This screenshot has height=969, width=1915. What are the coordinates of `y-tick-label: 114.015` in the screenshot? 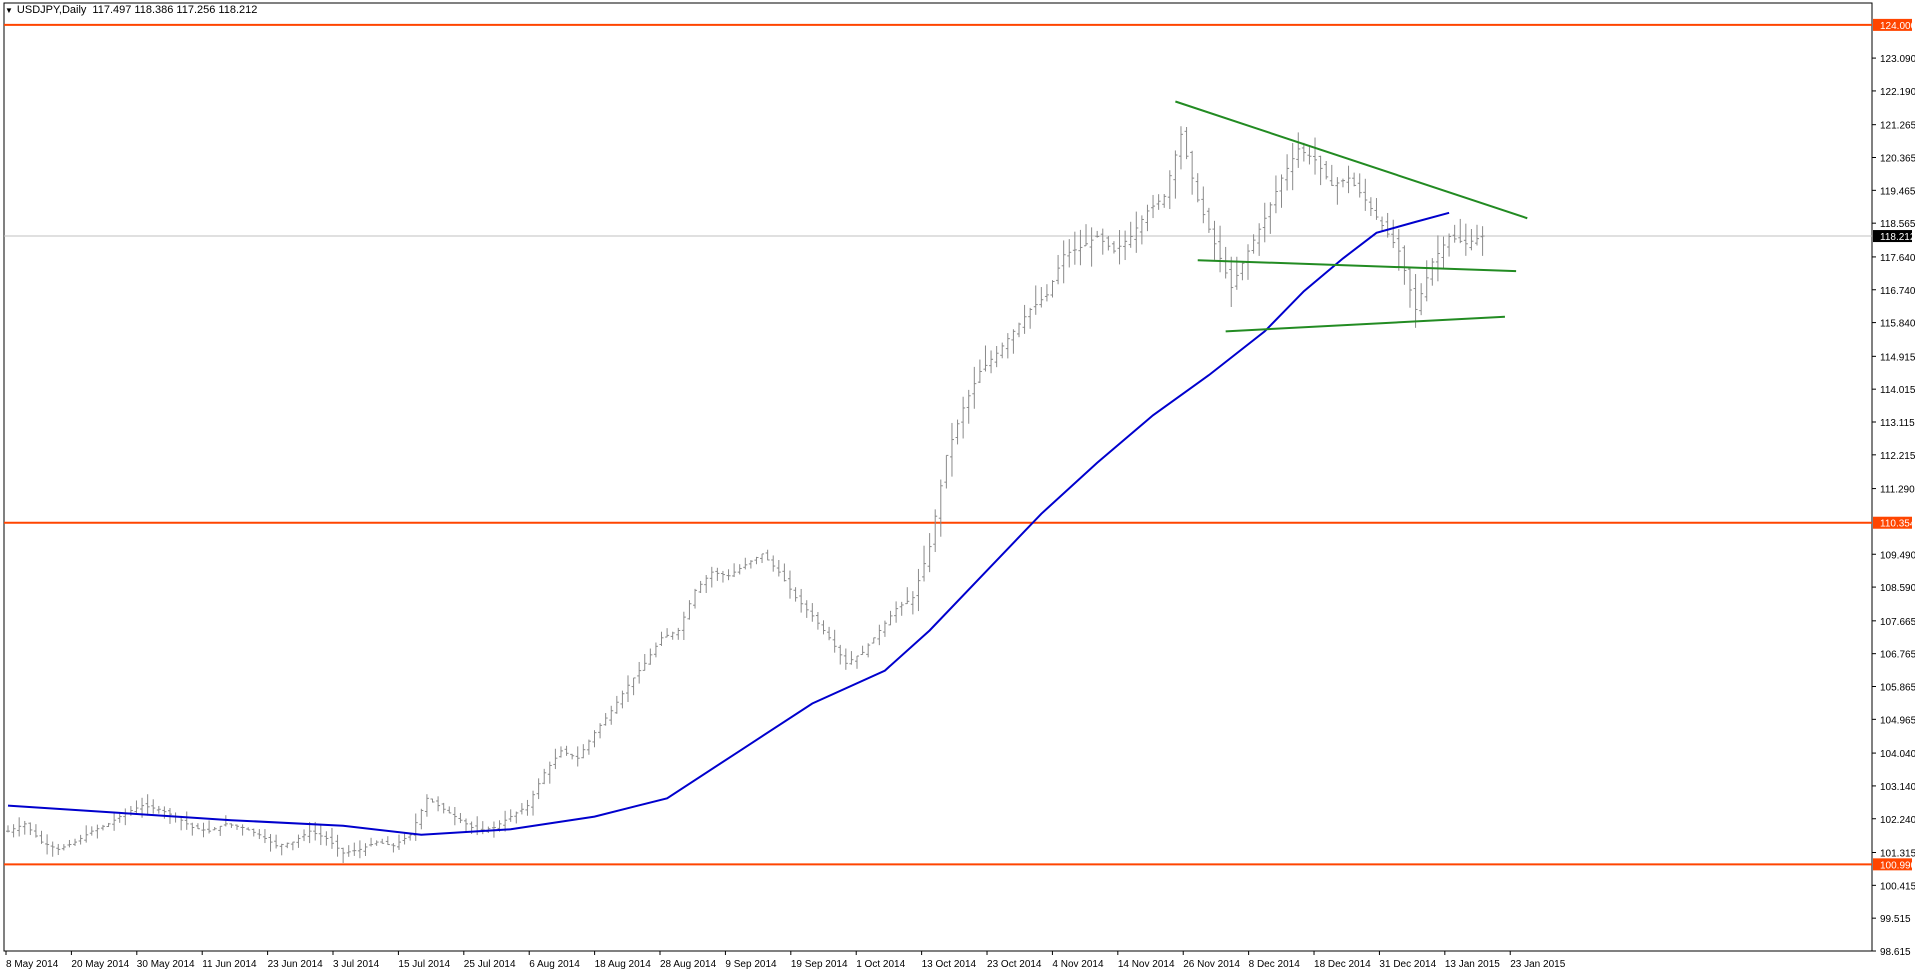 It's located at (1897, 390).